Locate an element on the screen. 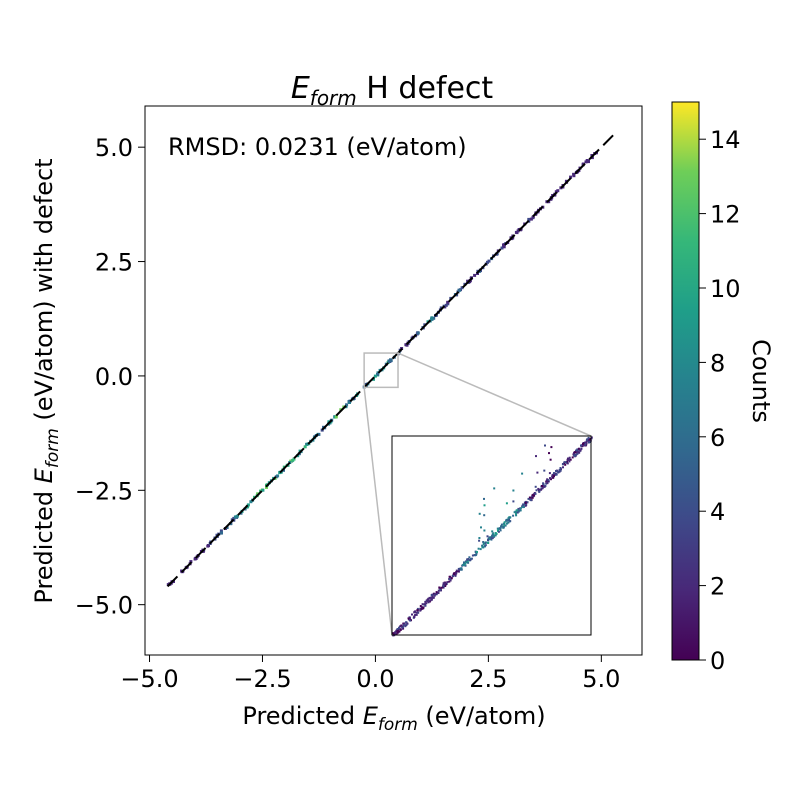 The height and width of the screenshot is (804, 800). x-tick-label: −2.5 is located at coordinates (262, 679).